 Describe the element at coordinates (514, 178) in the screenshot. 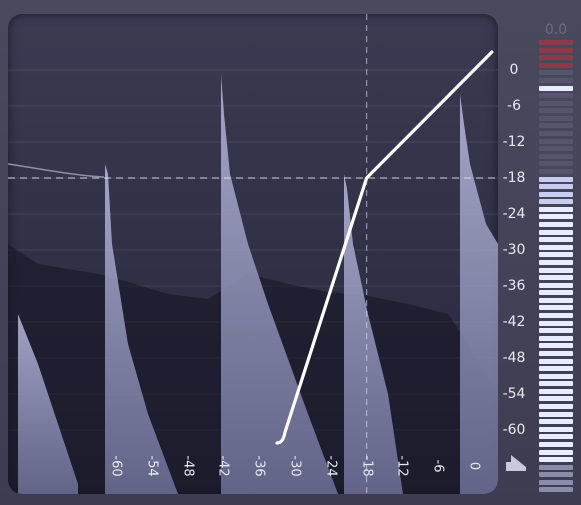

I see `y-tick-label: -18` at that location.